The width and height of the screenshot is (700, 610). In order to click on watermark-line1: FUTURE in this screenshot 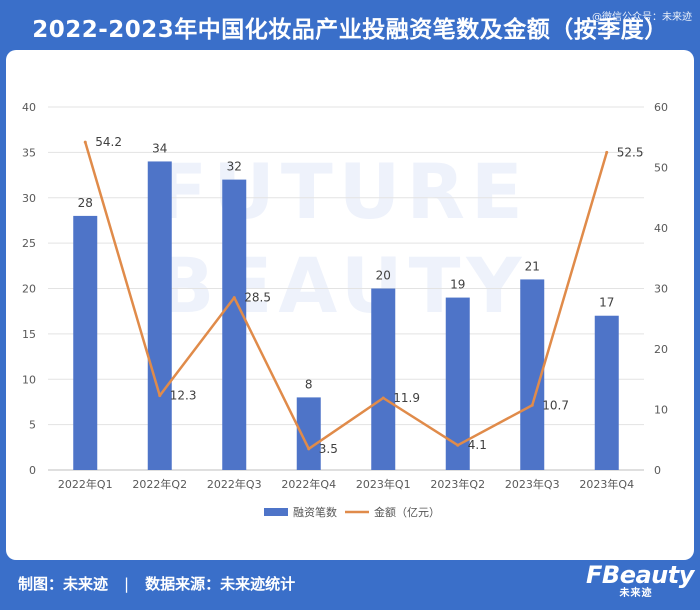, I will do `click(342, 191)`.